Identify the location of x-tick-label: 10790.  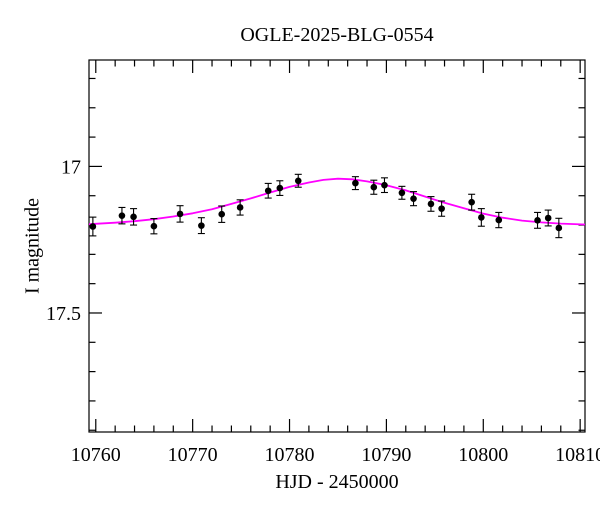
(386, 455).